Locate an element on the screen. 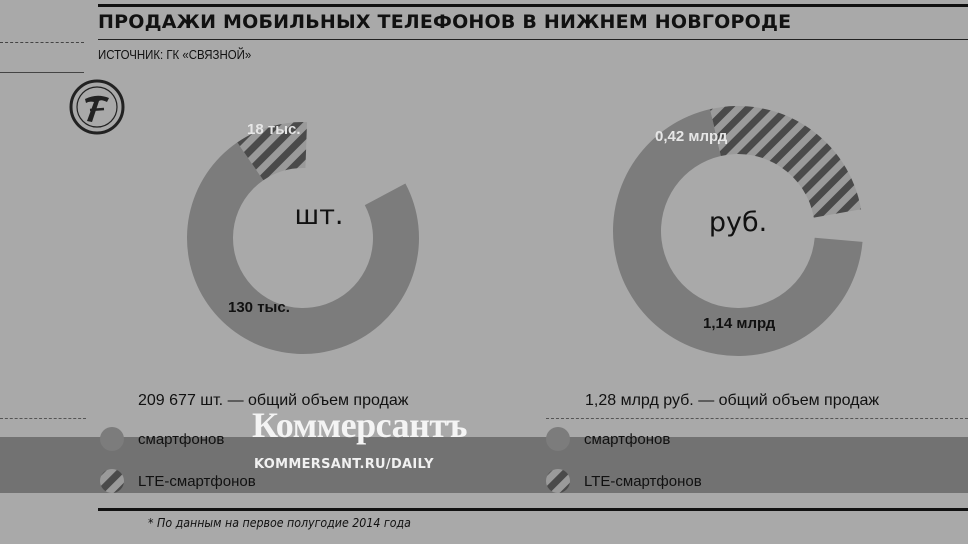  source-text: ИСТОЧНИК: ГК «СВЯЗНОЙ» is located at coordinates (175, 54).